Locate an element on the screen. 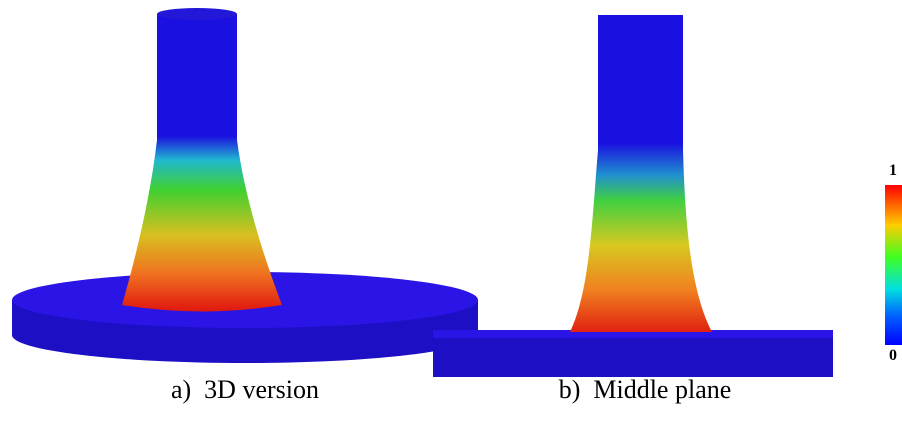  colorbar-min: 0 is located at coordinates (893, 355).